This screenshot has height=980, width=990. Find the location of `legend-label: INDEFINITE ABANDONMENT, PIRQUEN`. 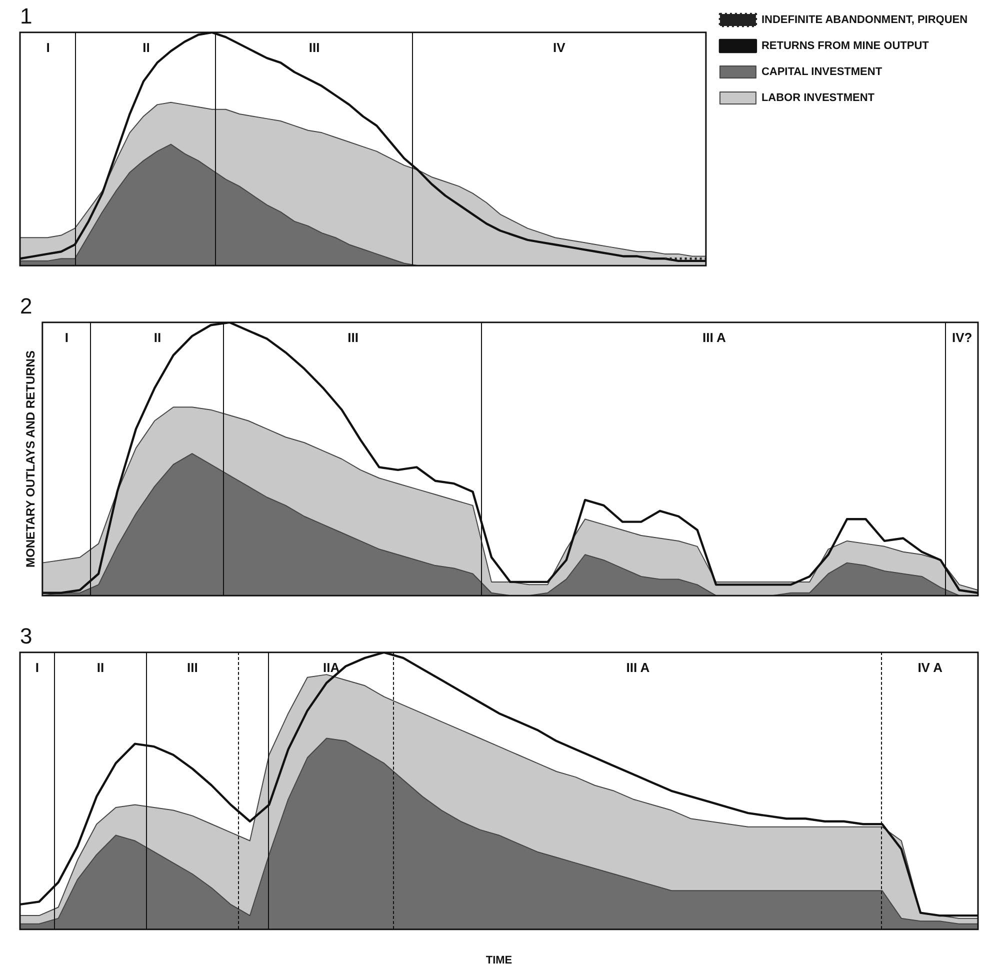

legend-label: INDEFINITE ABANDONMENT, PIRQUEN is located at coordinates (864, 20).